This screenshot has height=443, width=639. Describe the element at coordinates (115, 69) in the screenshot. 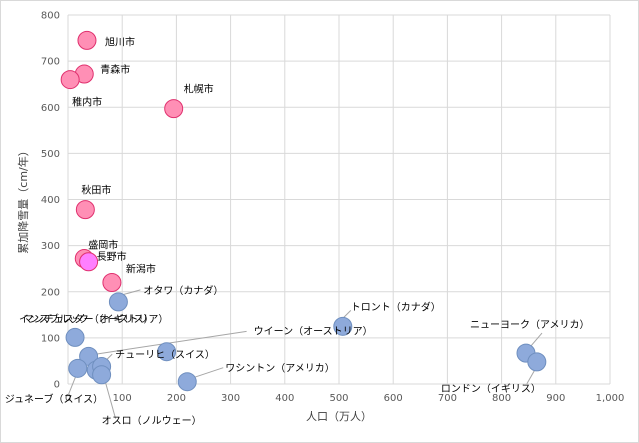

I see `point-label: 青森市` at that location.